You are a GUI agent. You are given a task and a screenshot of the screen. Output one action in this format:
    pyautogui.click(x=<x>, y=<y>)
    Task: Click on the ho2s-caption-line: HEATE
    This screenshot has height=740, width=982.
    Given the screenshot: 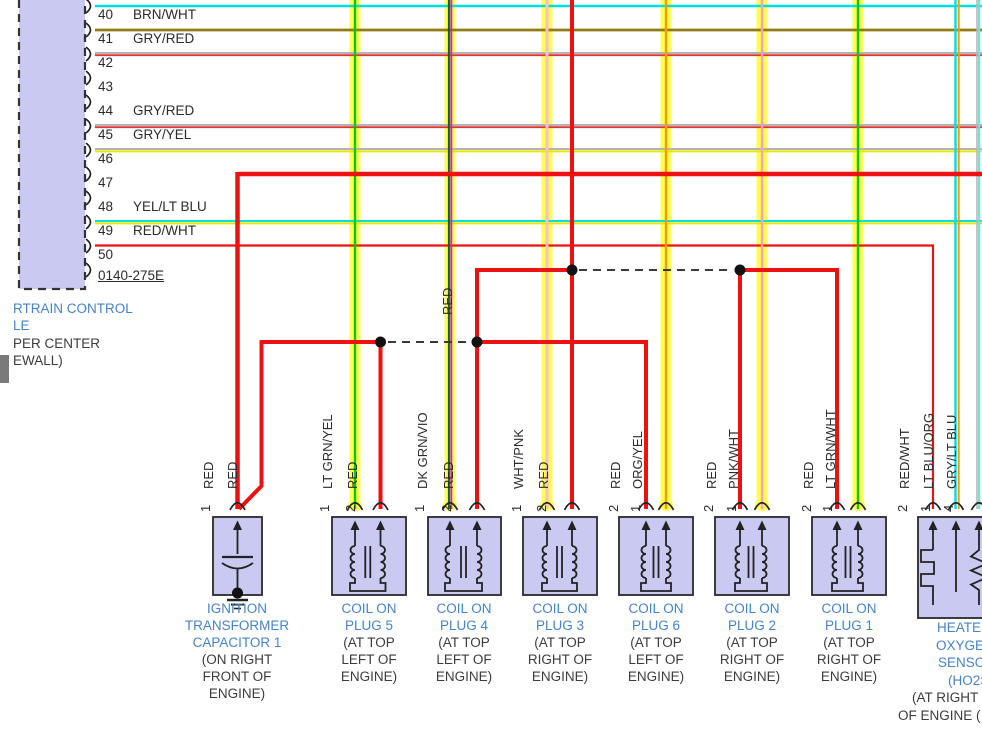 What is the action you would take?
    pyautogui.click(x=959, y=627)
    